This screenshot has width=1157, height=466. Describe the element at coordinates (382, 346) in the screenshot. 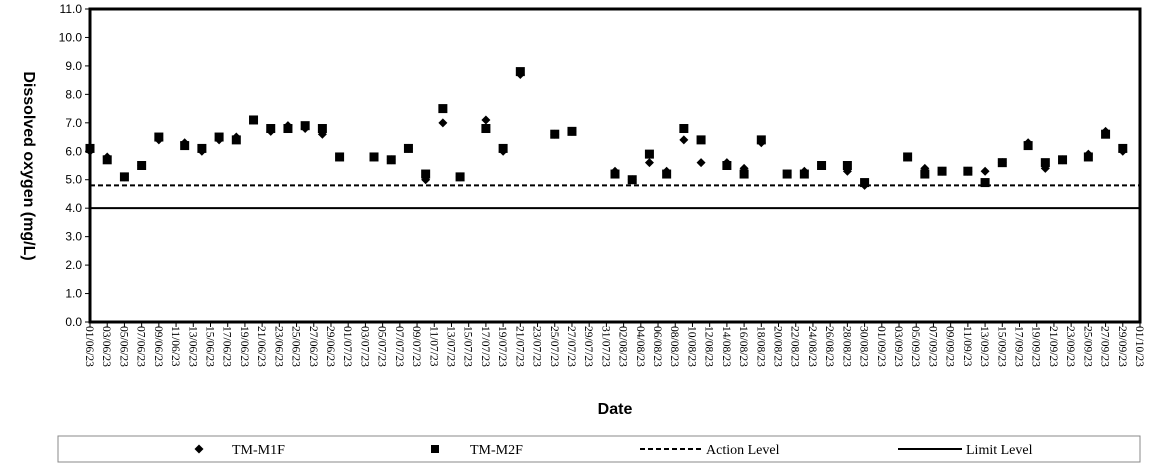

I see `x-tick-label: 05/07/23` at that location.